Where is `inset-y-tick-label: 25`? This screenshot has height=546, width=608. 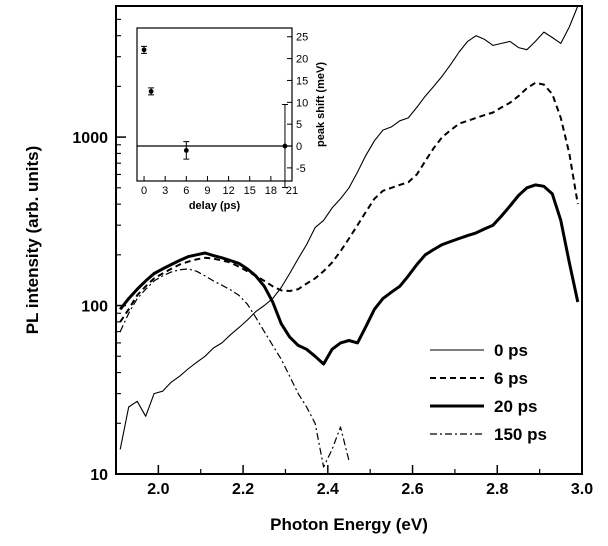
inset-y-tick-label: 25 is located at coordinates (302, 38).